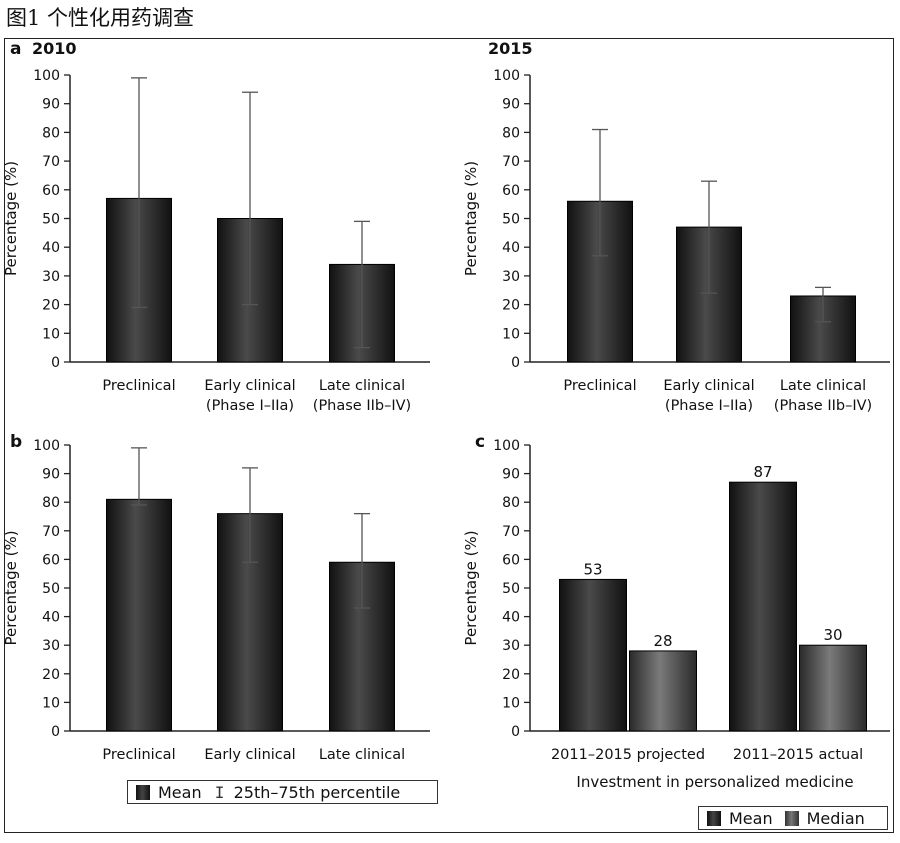  What do you see at coordinates (628, 755) in the screenshot?
I see `x-tick-label: 2011–2015 projected` at bounding box center [628, 755].